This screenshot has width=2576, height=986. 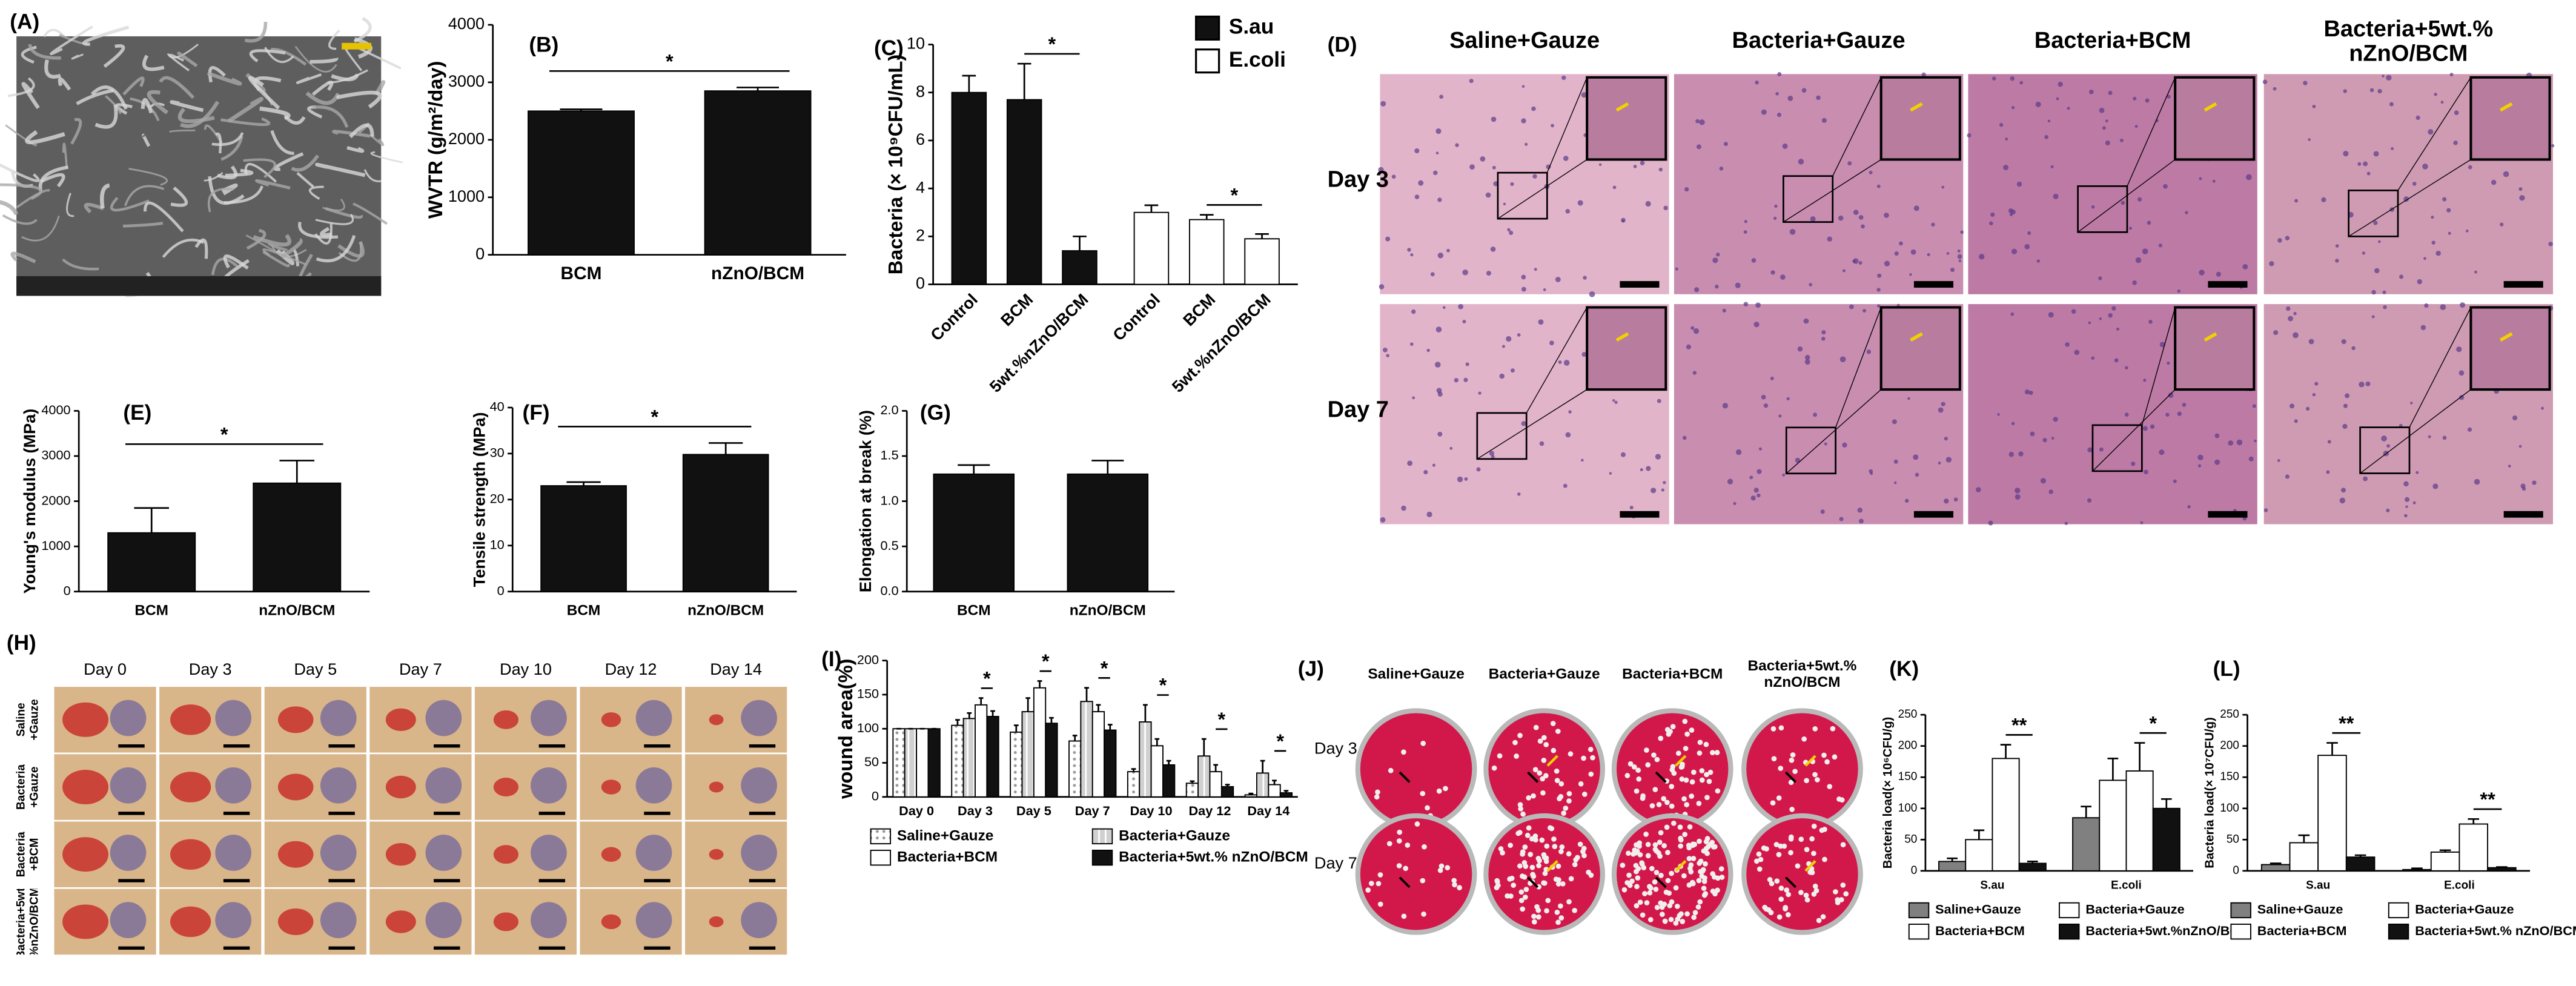 I want to click on y-tick-label: 4000, so click(x=466, y=24).